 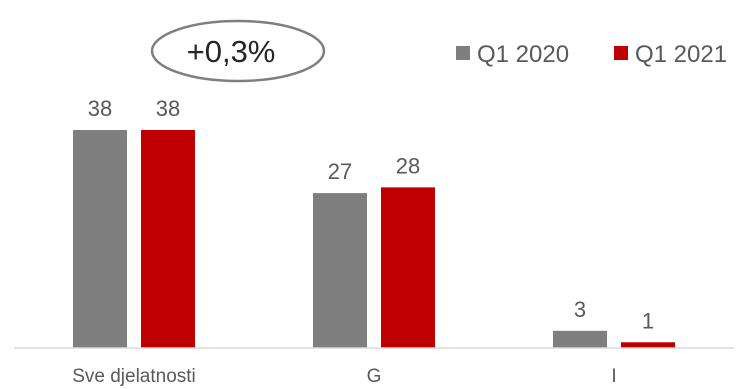 I want to click on category-label: G, so click(x=374, y=376).